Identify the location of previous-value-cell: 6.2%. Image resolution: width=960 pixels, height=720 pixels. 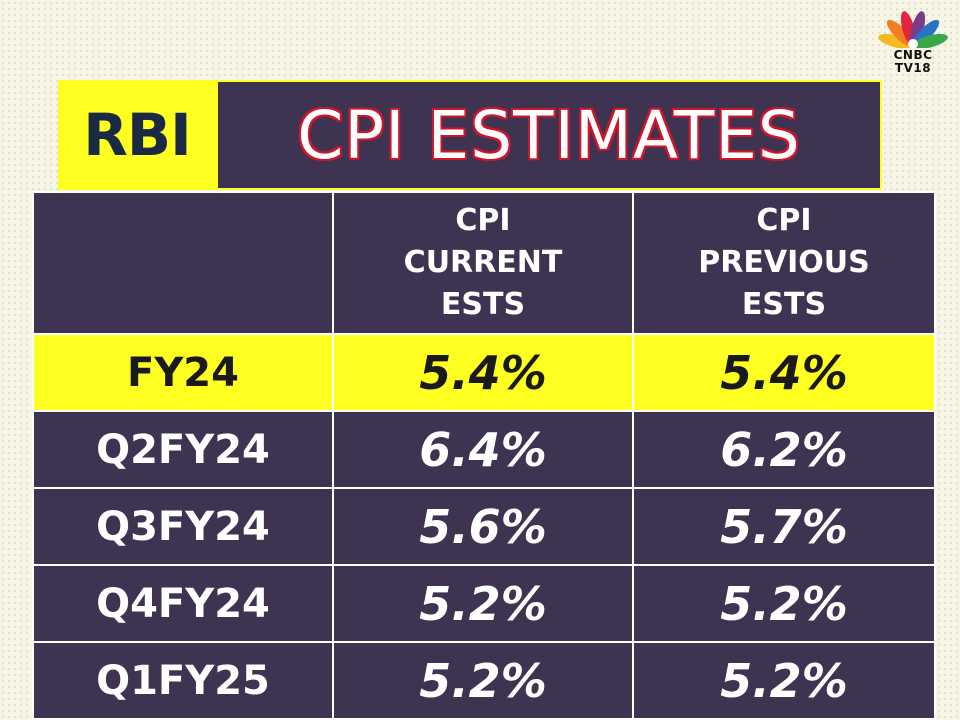
(784, 449).